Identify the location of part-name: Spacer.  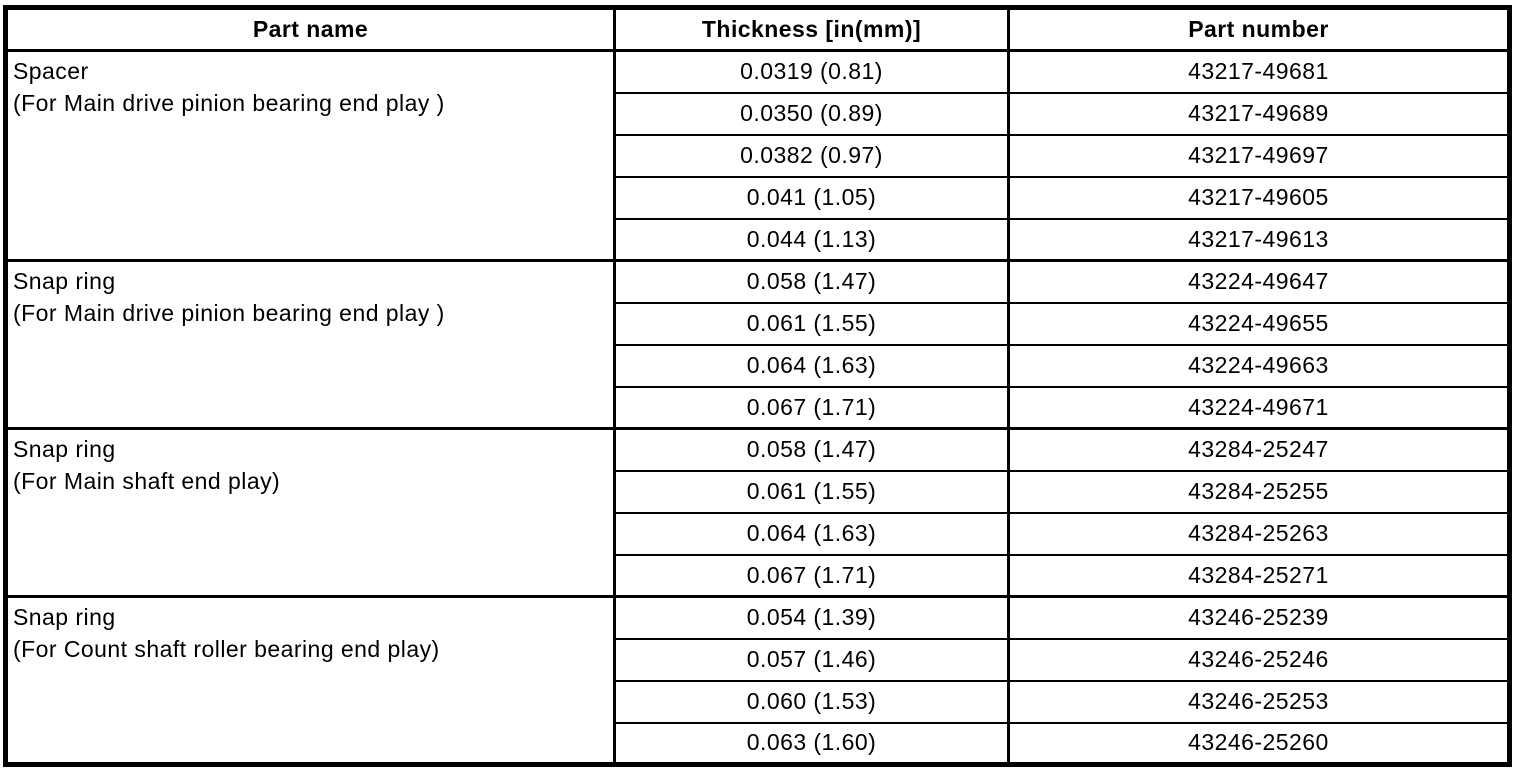
(51, 71).